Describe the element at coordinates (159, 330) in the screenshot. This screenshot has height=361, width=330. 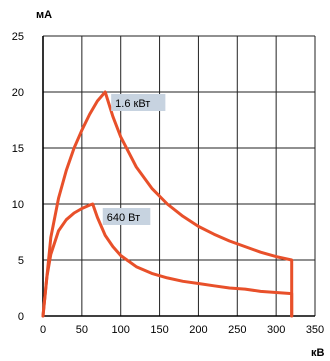
I see `x-tick-label: 150` at that location.